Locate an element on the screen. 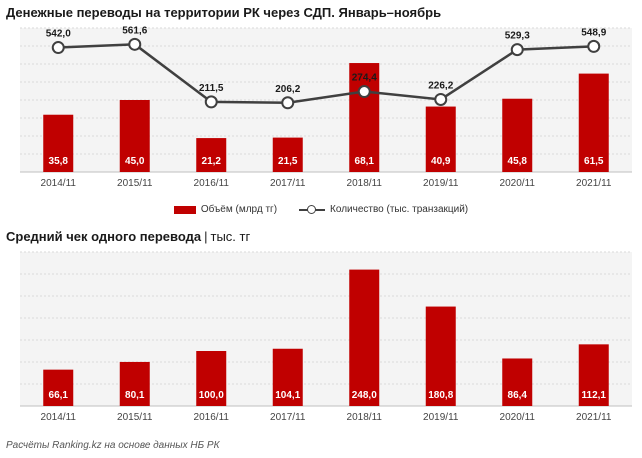 The height and width of the screenshot is (458, 642). chart1-line-label: 274,4 is located at coordinates (364, 78).